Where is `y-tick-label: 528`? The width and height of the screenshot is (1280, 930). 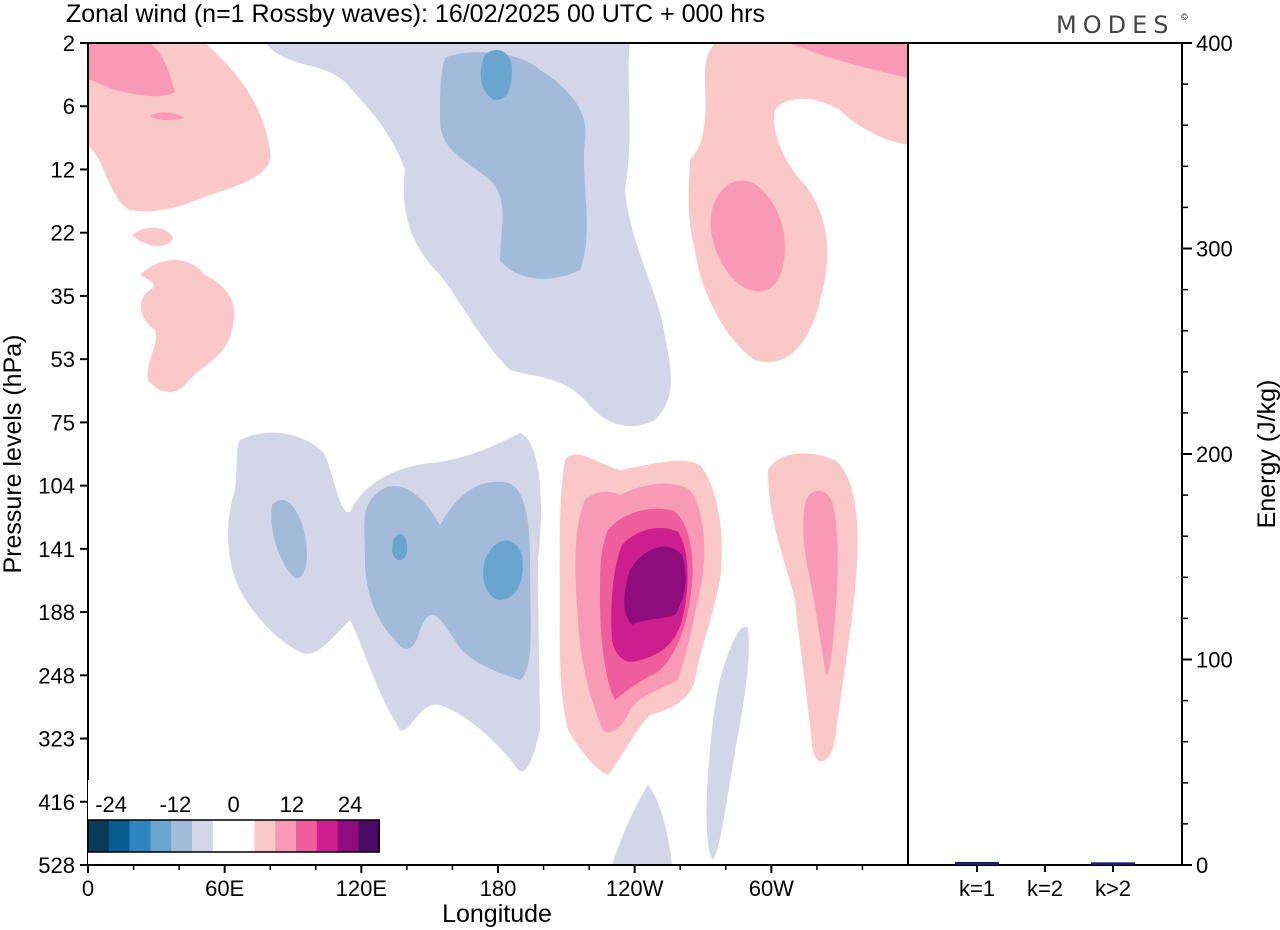
y-tick-label: 528 is located at coordinates (56, 865).